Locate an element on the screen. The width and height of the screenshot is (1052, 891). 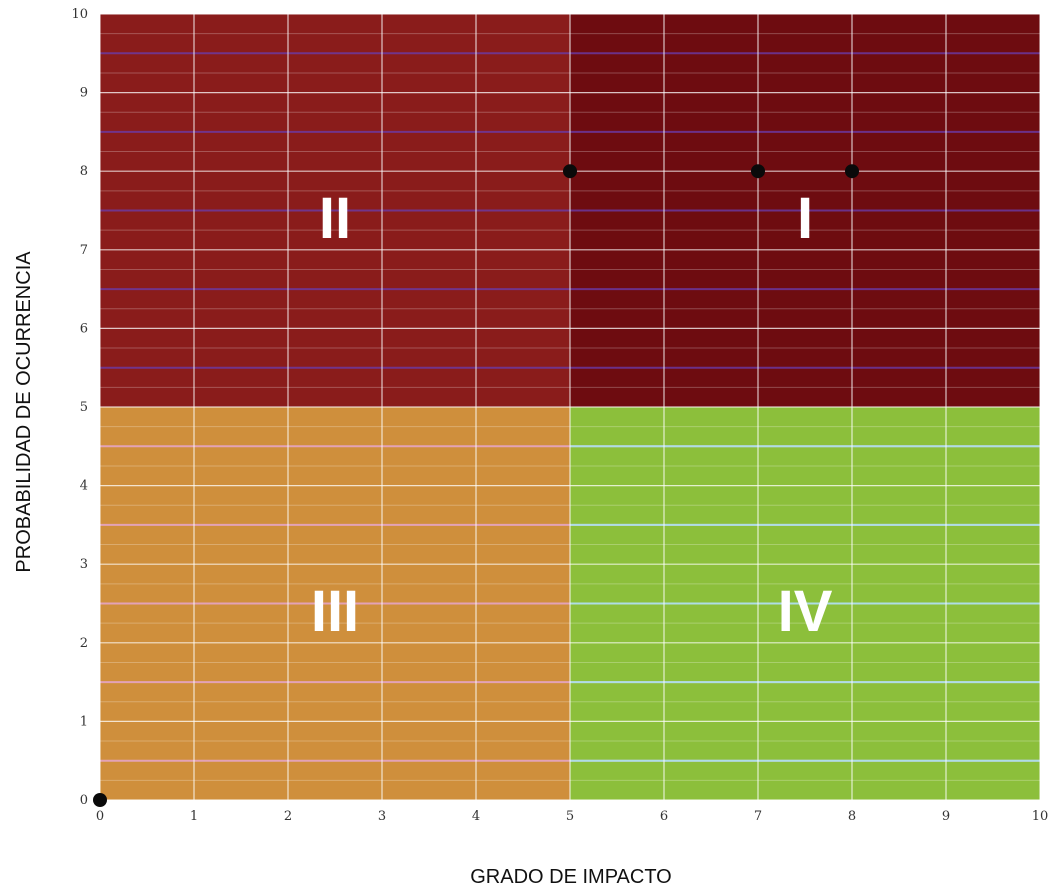
x-axis-title: GRADO DE IMPACTO is located at coordinates (571, 877).